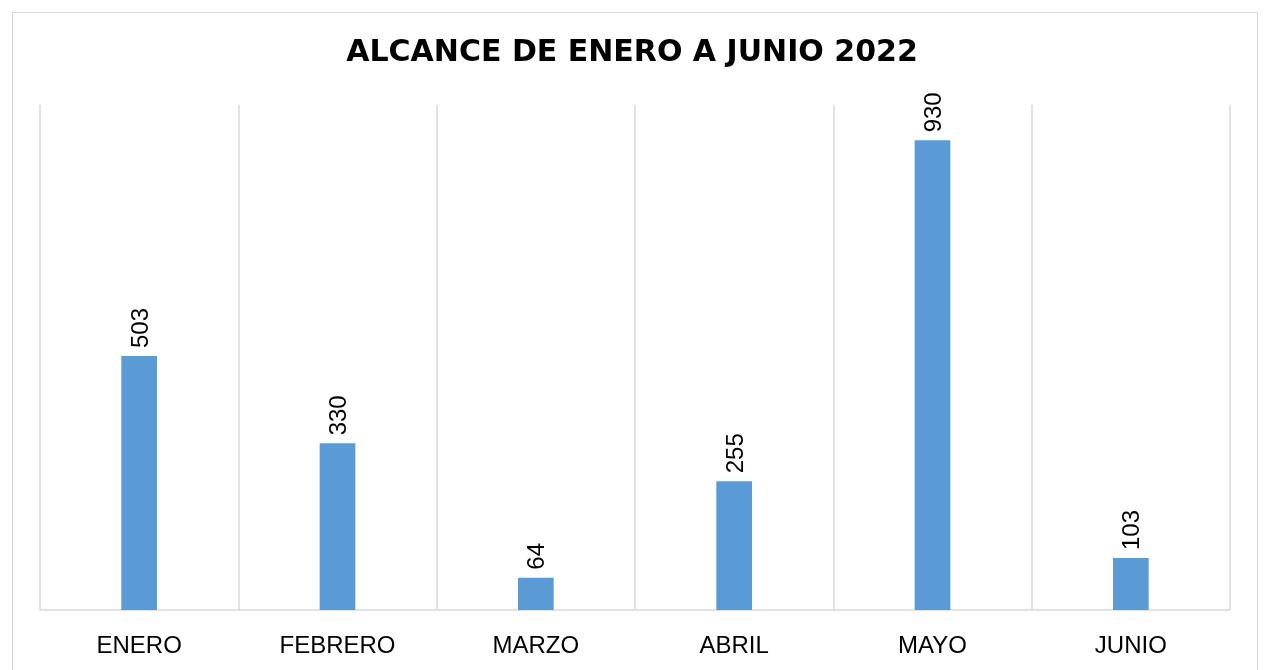  Describe the element at coordinates (139, 327) in the screenshot. I see `data-label: 503` at that location.